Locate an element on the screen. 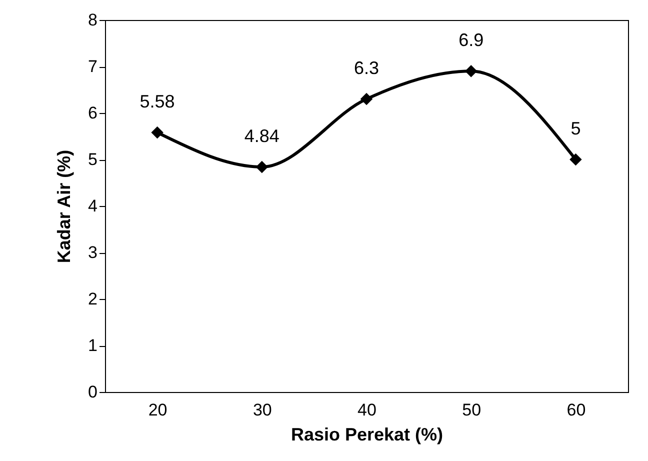 The width and height of the screenshot is (648, 461). x-axis-title: Rasio Perekat (%) is located at coordinates (367, 434).